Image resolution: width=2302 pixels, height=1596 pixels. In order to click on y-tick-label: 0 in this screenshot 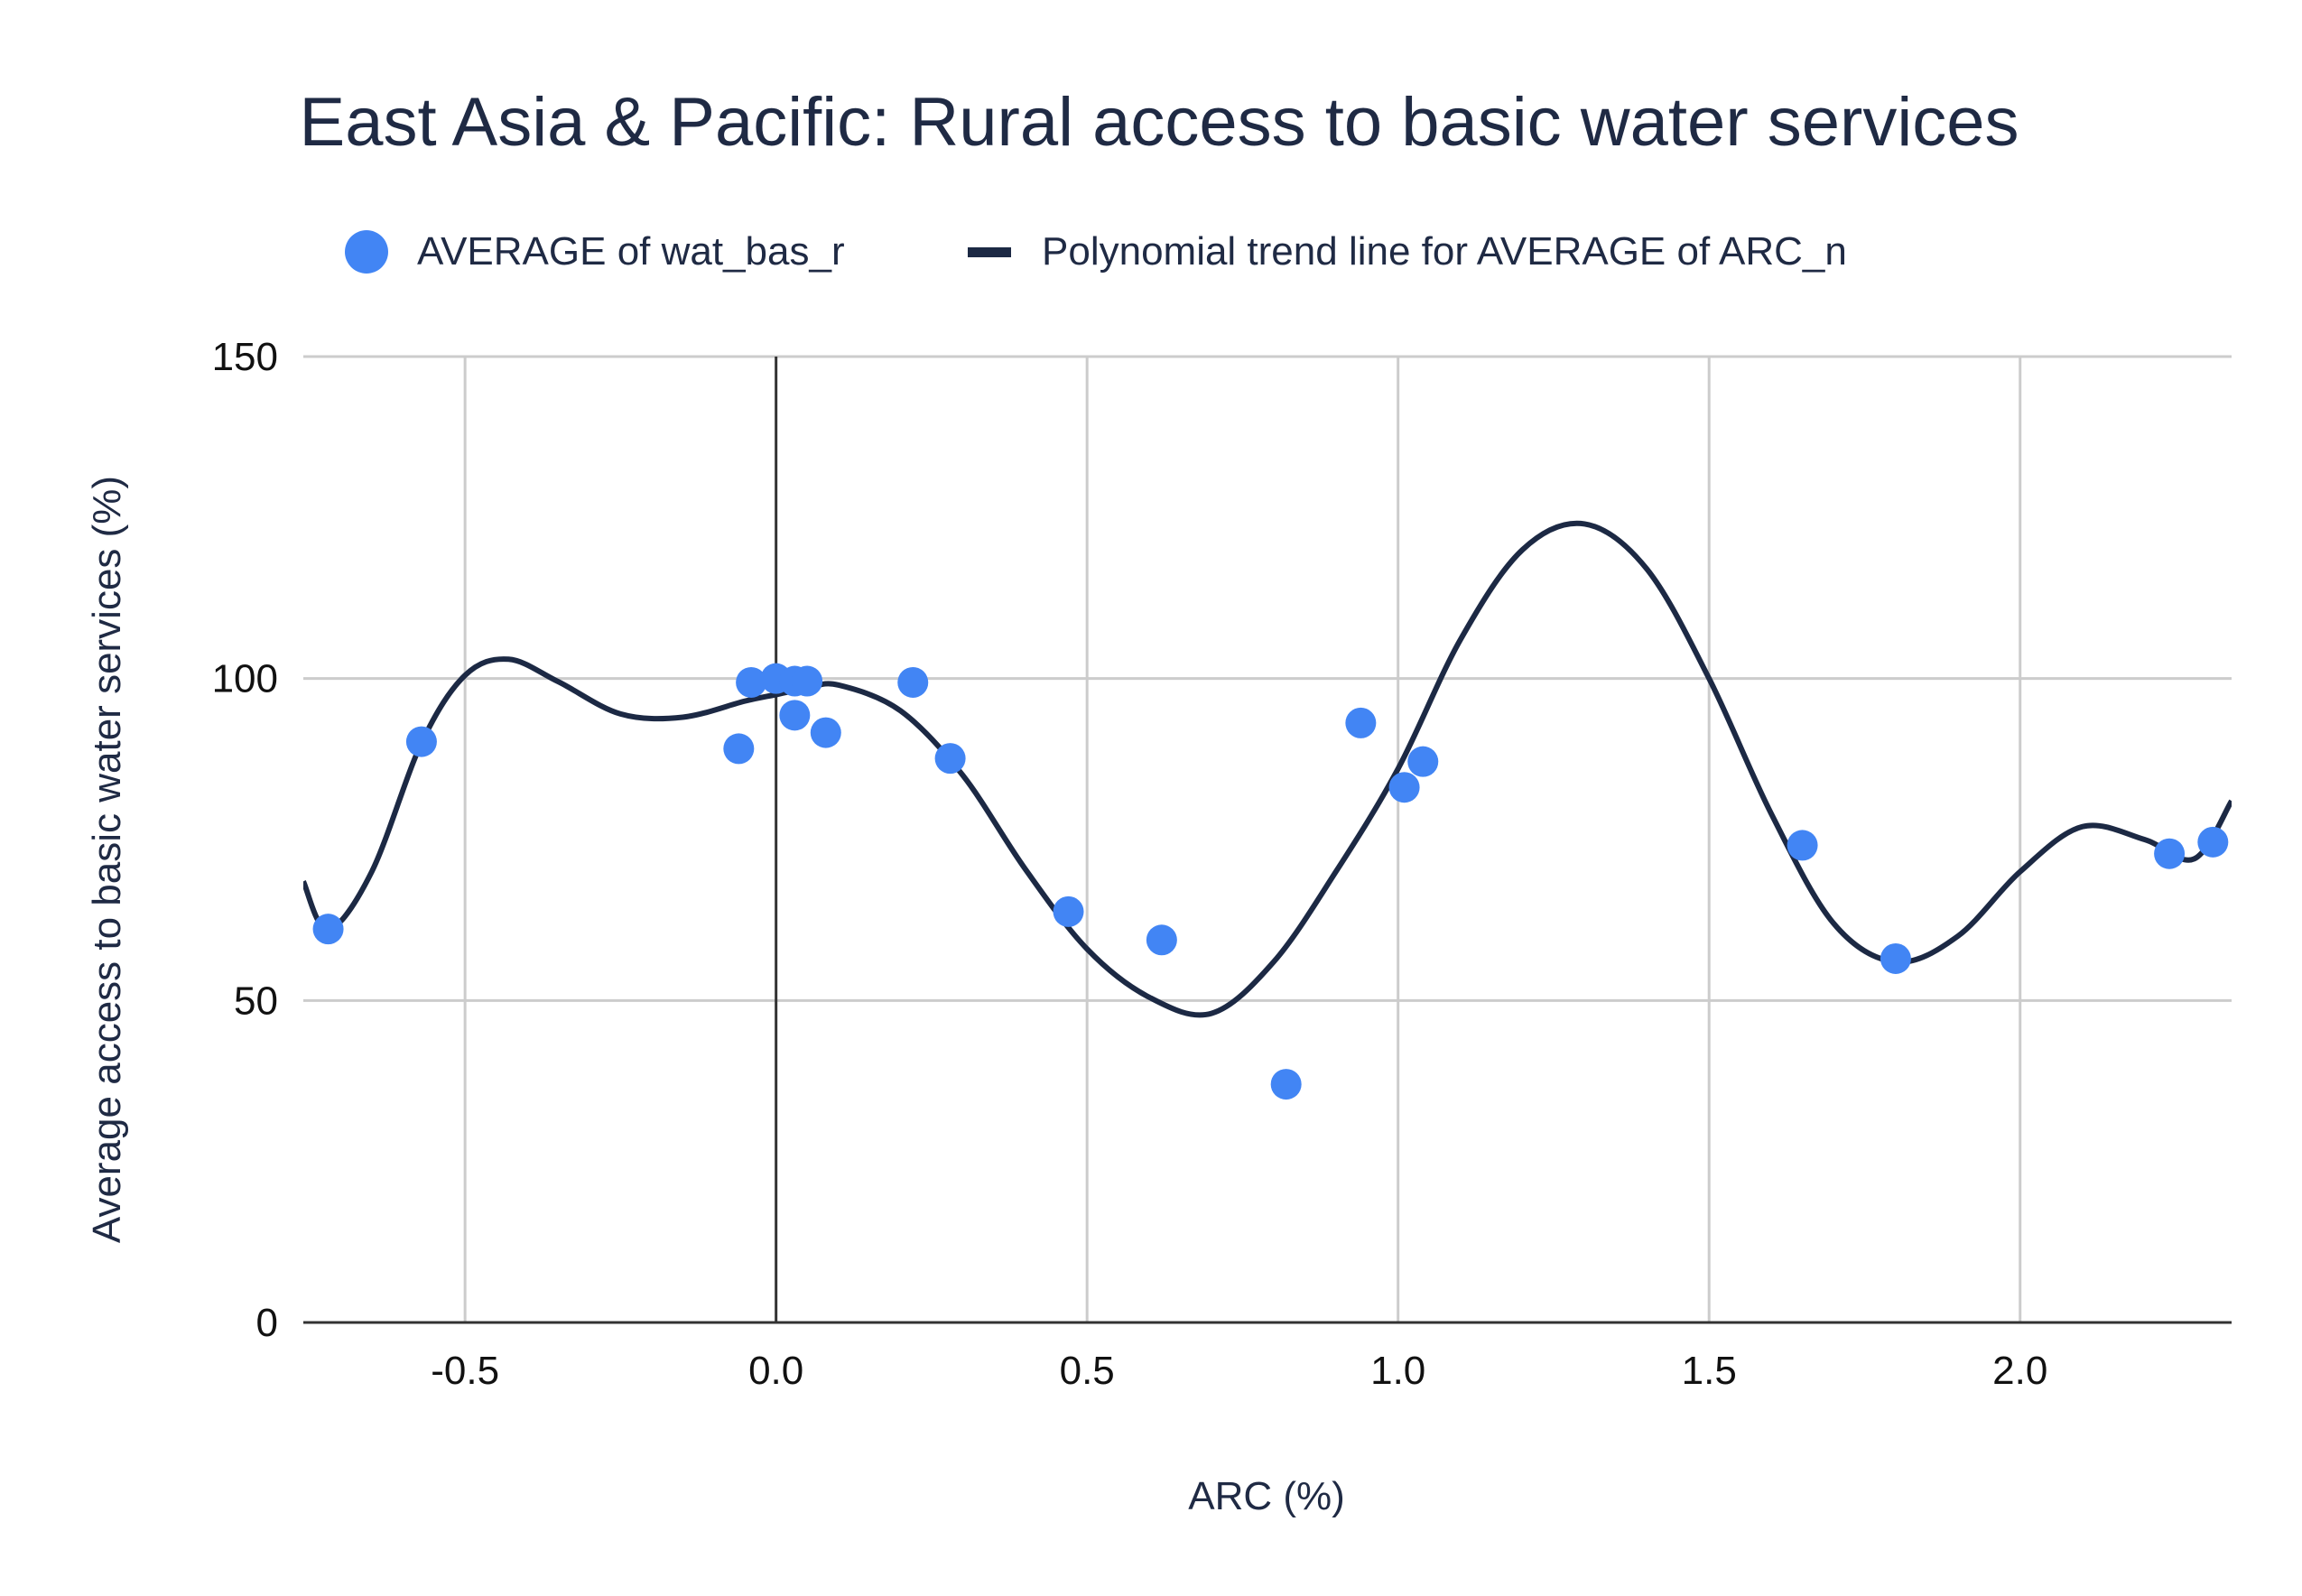, I will do `click(267, 1323)`.